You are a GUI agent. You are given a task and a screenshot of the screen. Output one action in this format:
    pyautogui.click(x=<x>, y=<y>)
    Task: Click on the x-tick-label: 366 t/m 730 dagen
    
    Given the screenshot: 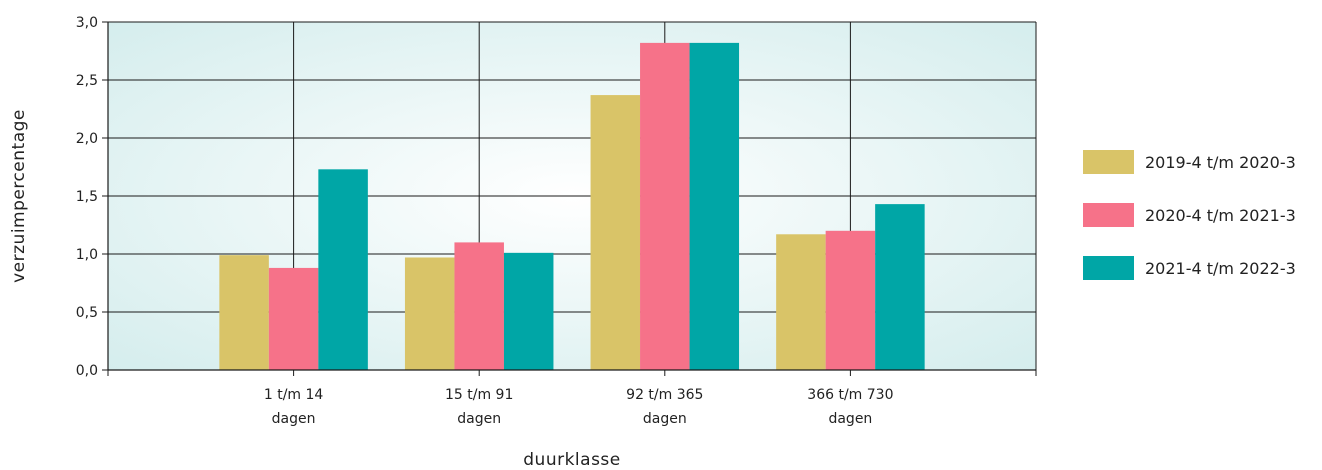 What is the action you would take?
    pyautogui.click(x=850, y=407)
    